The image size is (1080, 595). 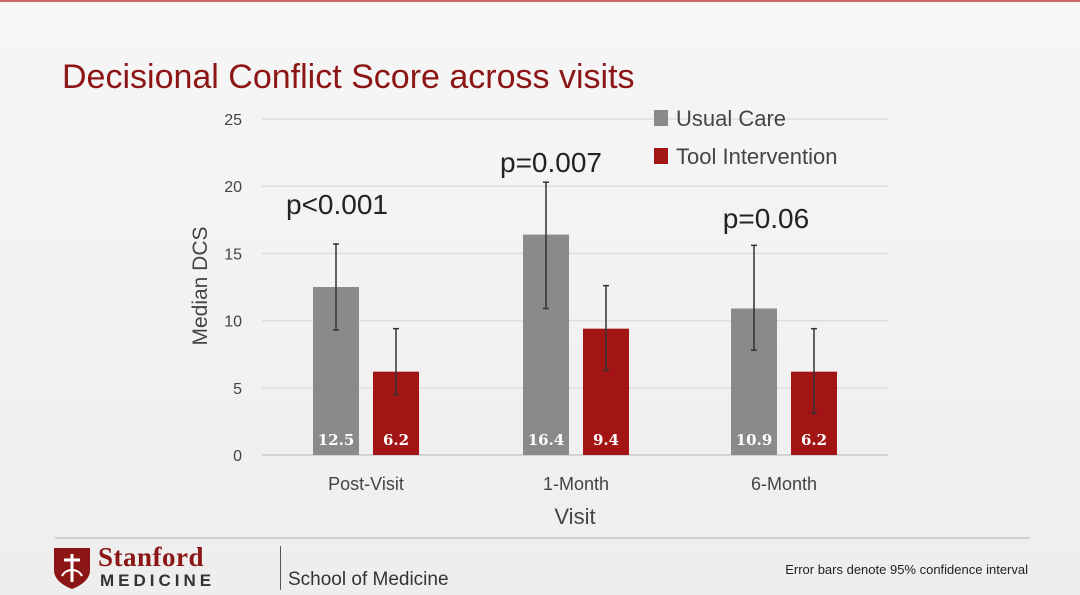 What do you see at coordinates (233, 322) in the screenshot?
I see `y-tick-label: 10` at bounding box center [233, 322].